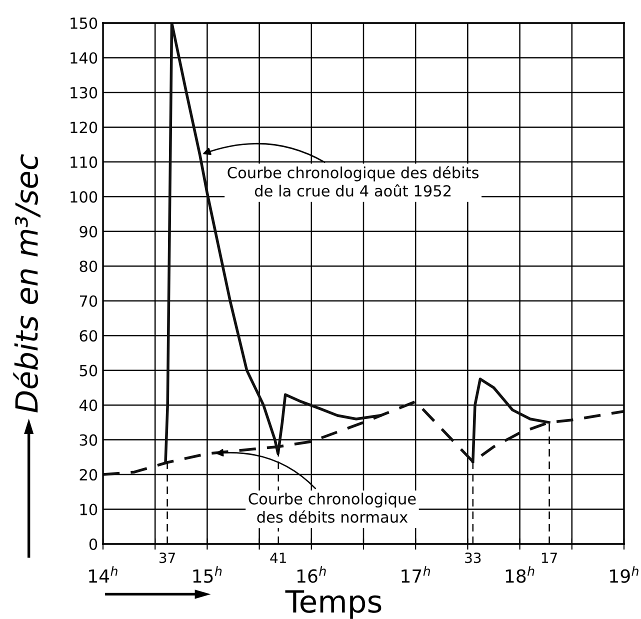 The image size is (641, 619). I want to click on x-tick-label: 18$^{h}$, so click(520, 574).